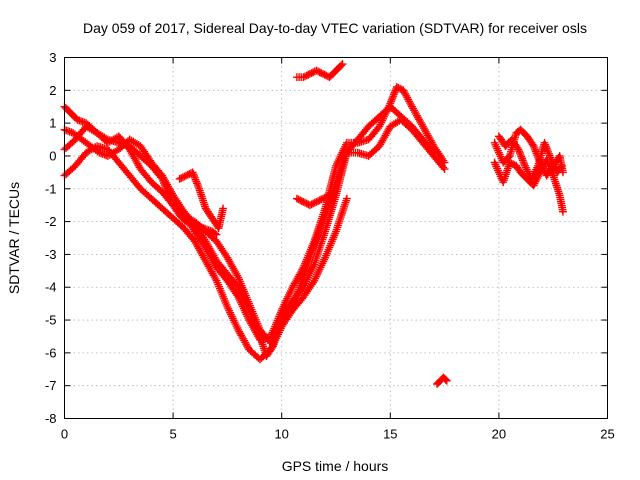 This screenshot has width=640, height=480. Describe the element at coordinates (281, 434) in the screenshot. I see `x-tick-label: 10` at that location.